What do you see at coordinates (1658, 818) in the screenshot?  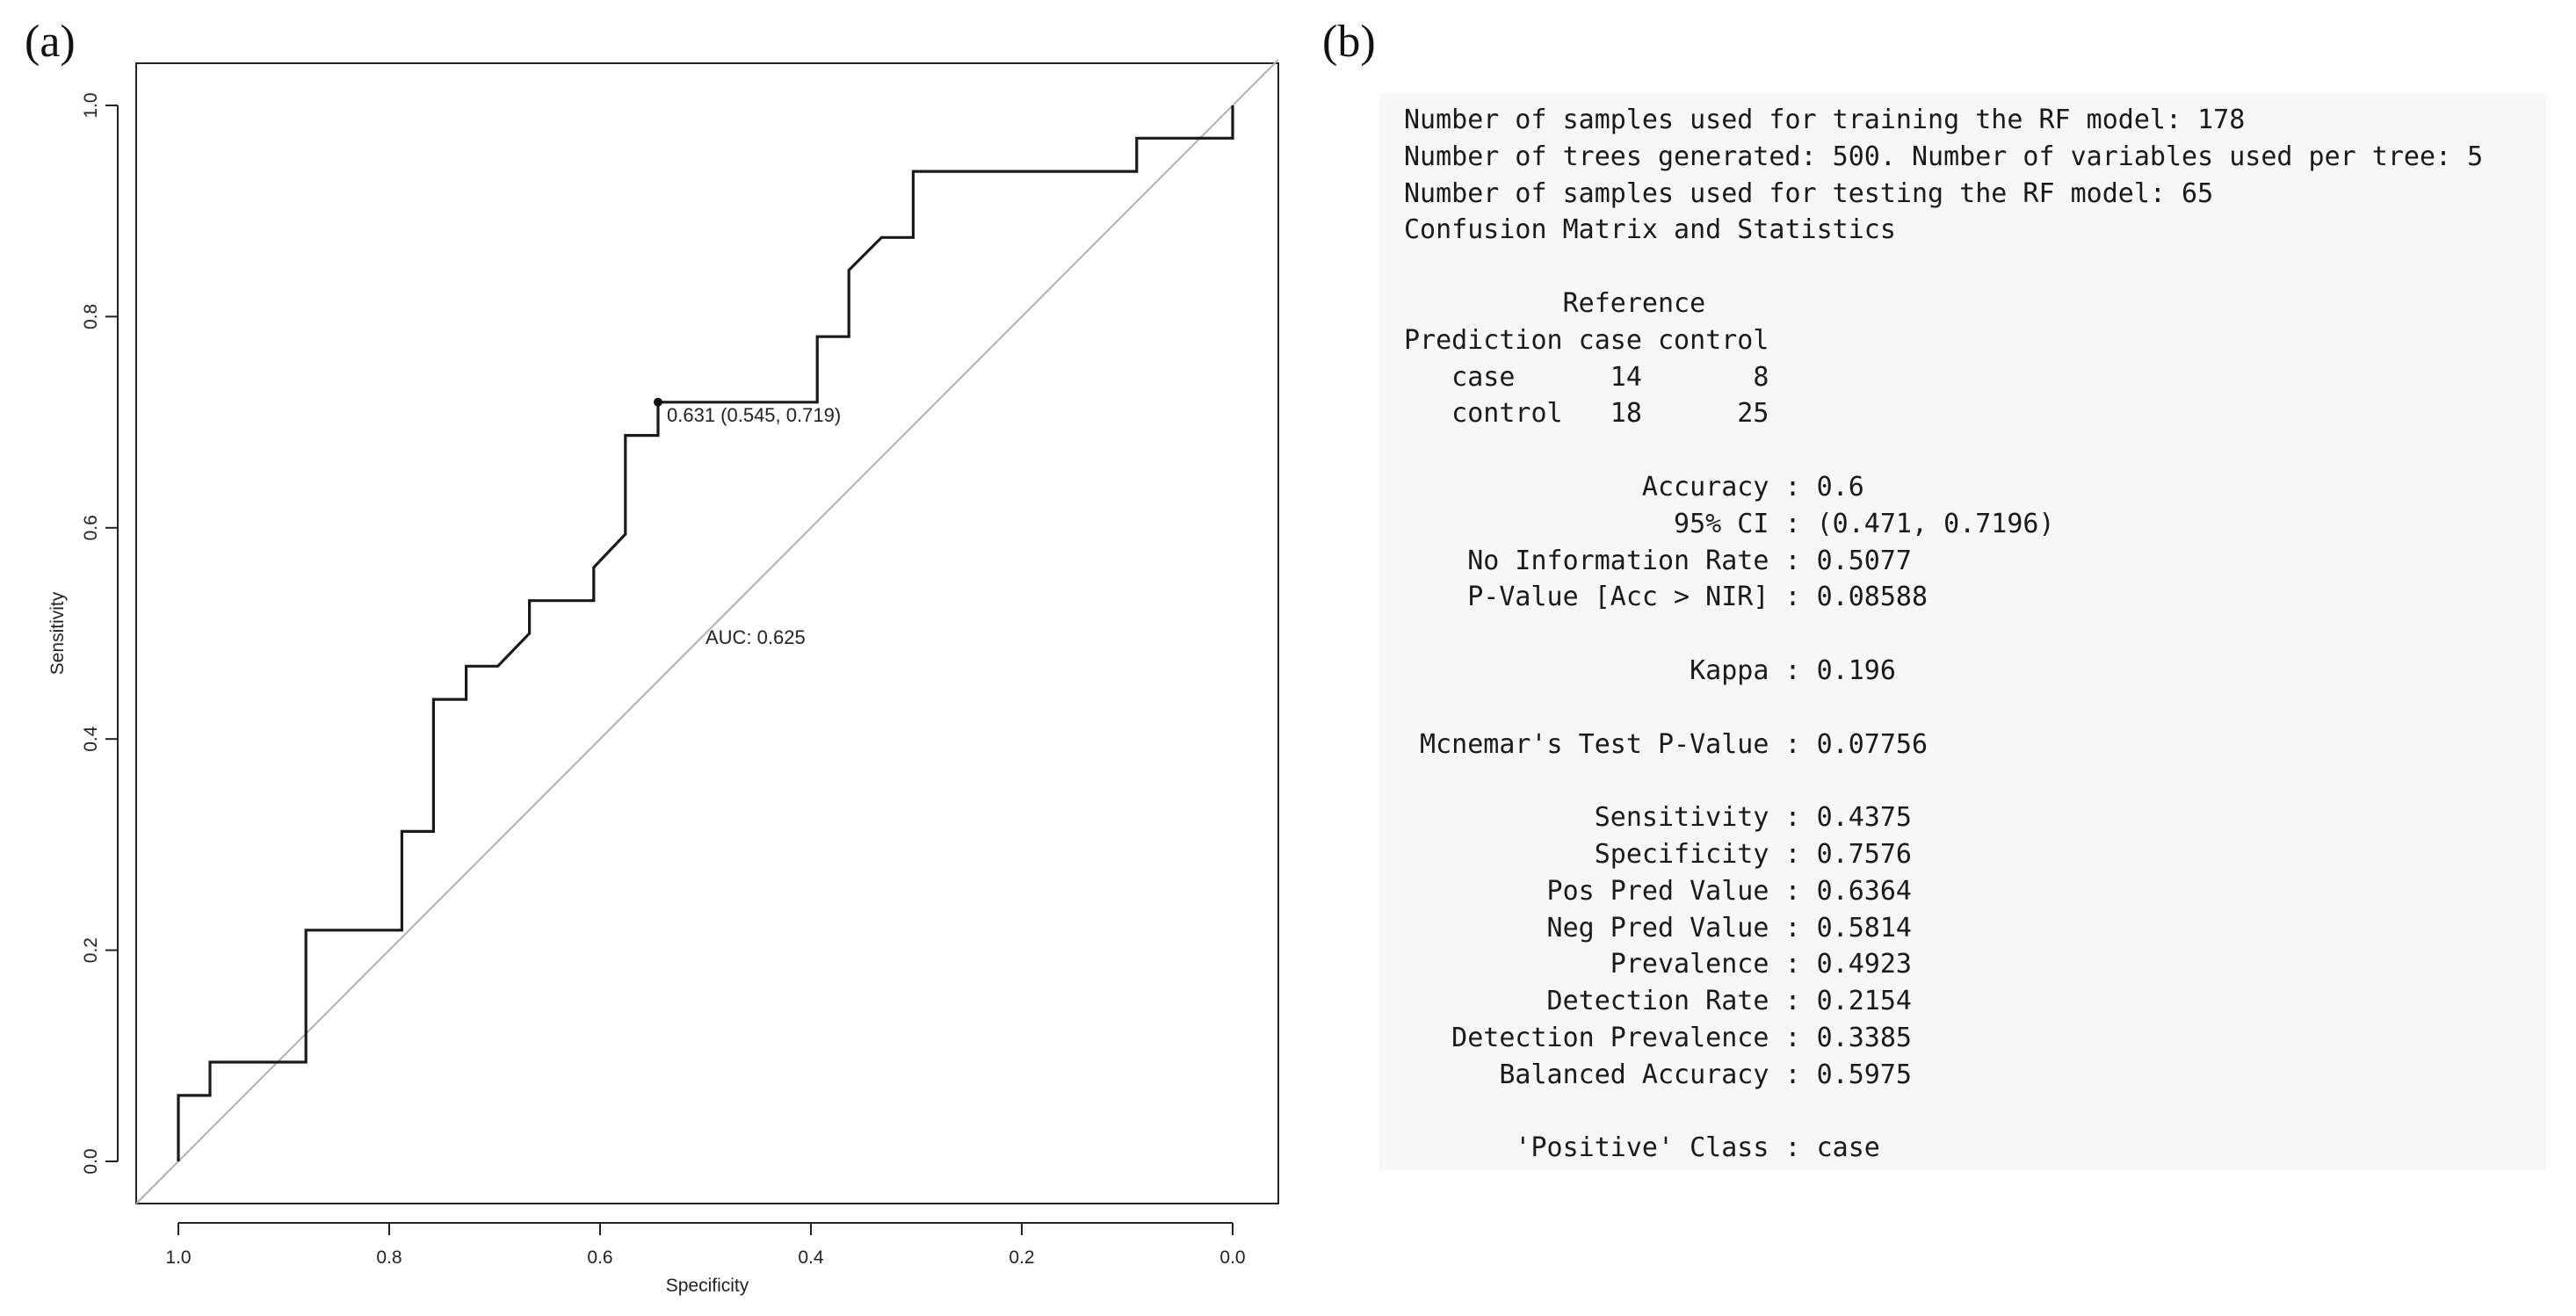 I see `console-line: Sensitivity : 0.4375` at bounding box center [1658, 818].